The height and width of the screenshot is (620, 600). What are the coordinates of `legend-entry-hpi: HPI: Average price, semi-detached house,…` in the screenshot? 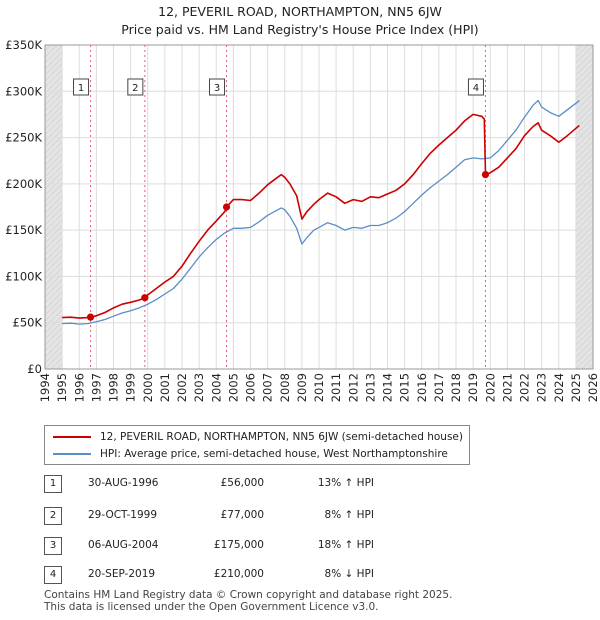 It's located at (250, 454).